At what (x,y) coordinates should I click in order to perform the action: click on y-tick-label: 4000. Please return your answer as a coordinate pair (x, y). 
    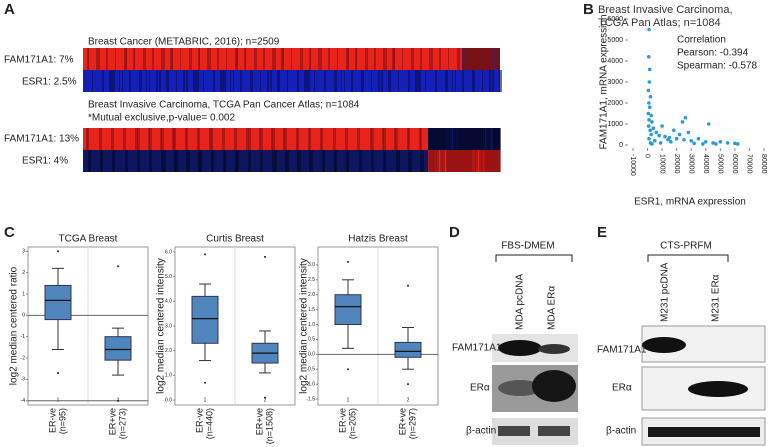
    Looking at the image, I should click on (615, 61).